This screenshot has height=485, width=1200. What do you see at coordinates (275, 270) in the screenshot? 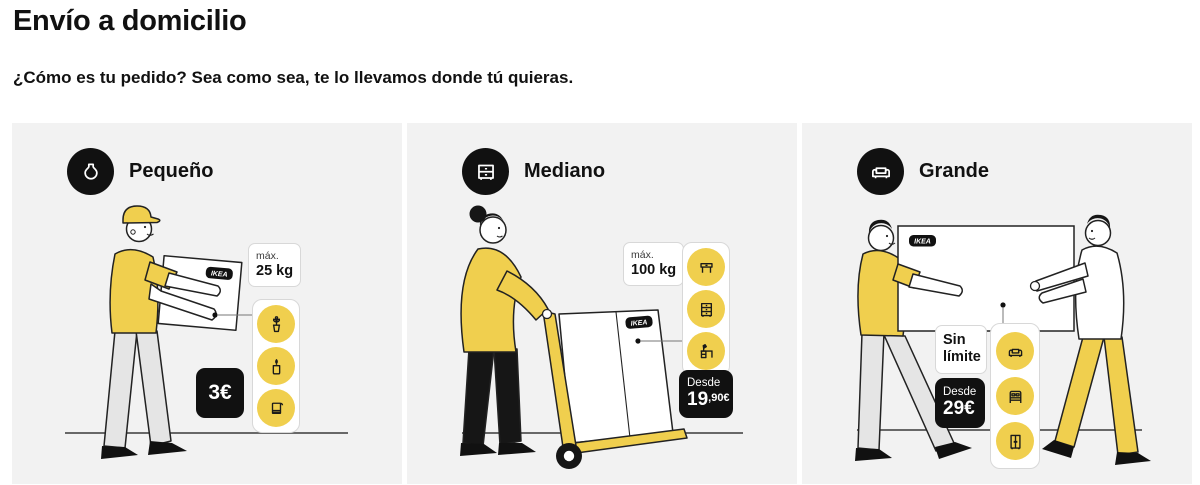
I see `limit-value: 25 kg` at bounding box center [275, 270].